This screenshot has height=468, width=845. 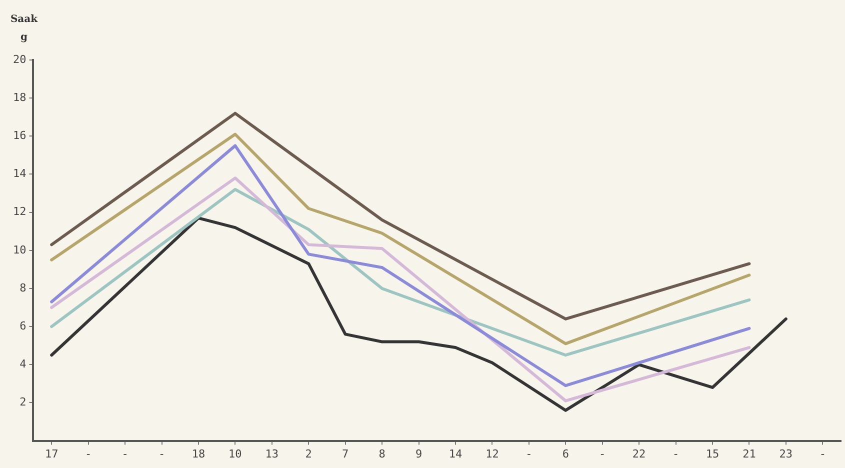 What do you see at coordinates (713, 453) in the screenshot?
I see `x-tick-label: 15` at bounding box center [713, 453].